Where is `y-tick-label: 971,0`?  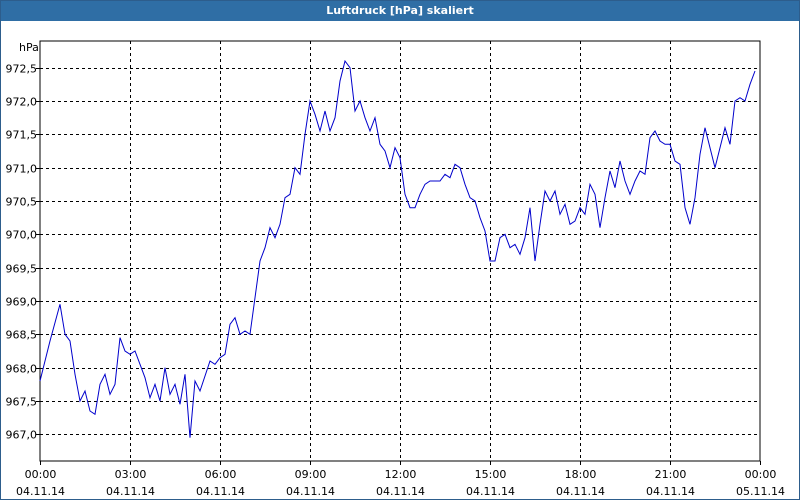
y-tick-label: 971,0 is located at coordinates (22, 169).